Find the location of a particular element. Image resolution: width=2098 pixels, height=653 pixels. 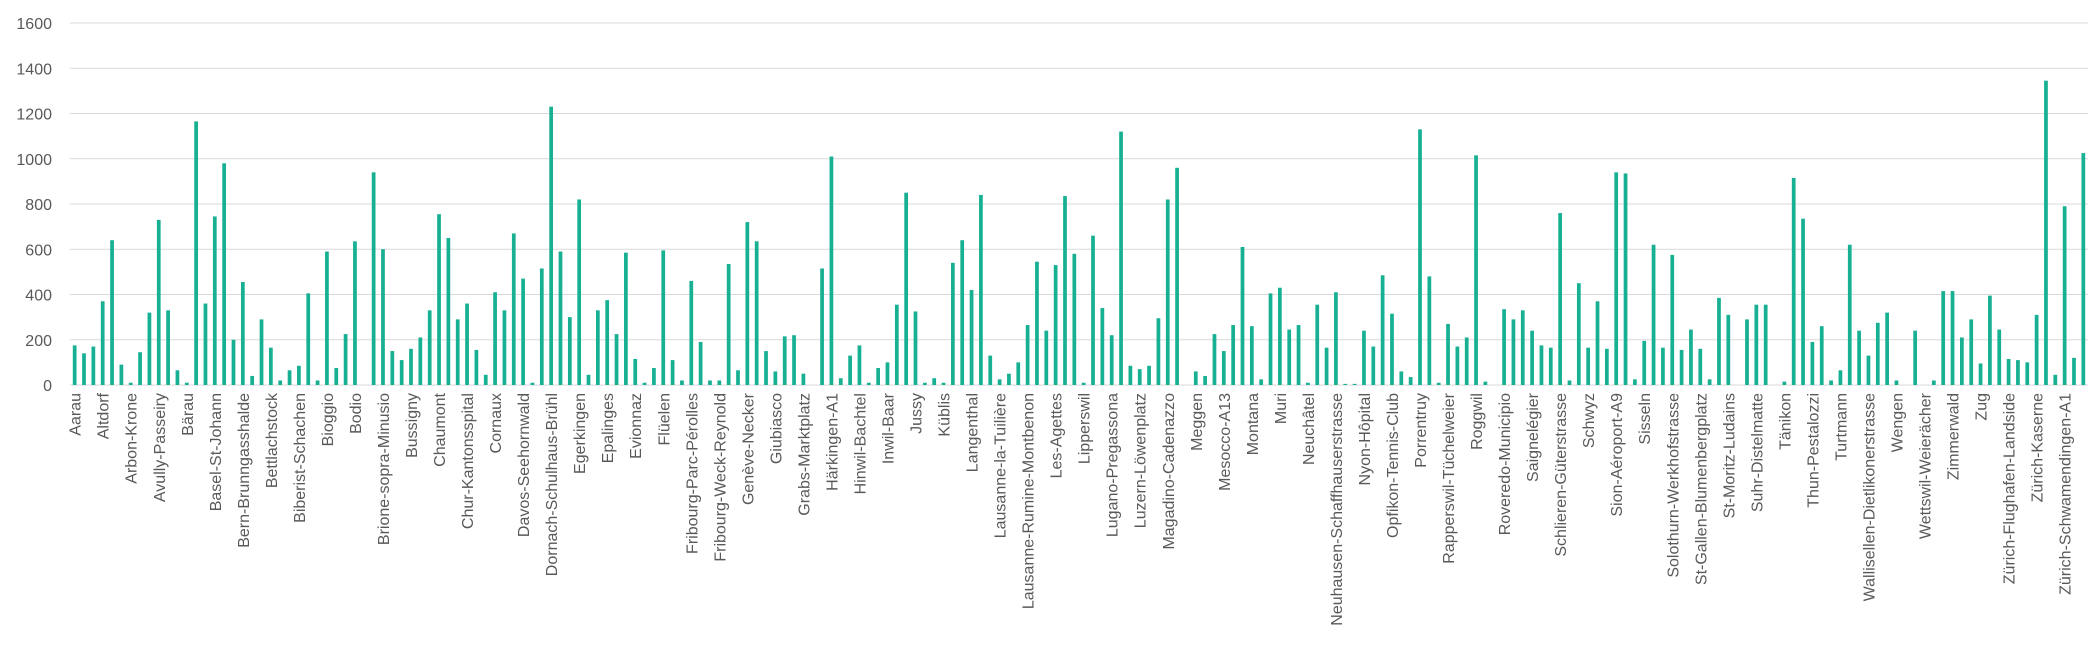

y-tick-label: 200 is located at coordinates (38, 341).